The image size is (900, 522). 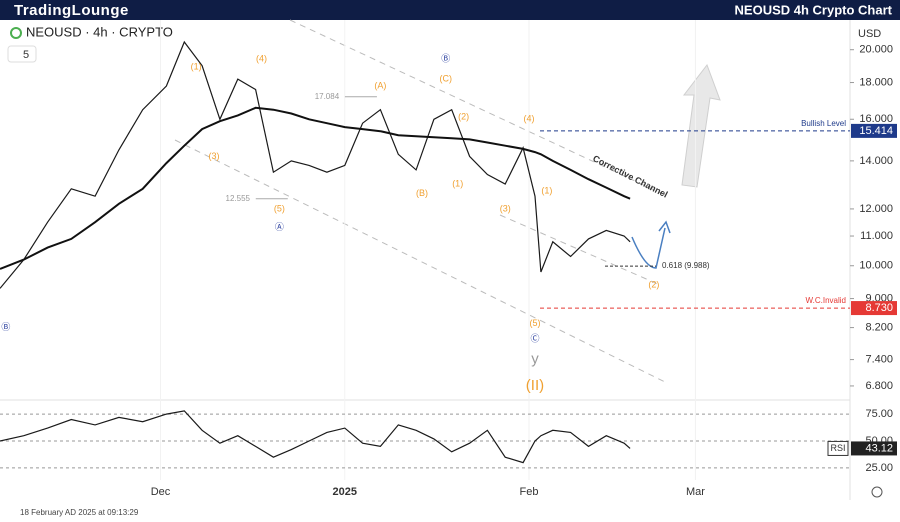 I want to click on header-bar, so click(x=450, y=10).